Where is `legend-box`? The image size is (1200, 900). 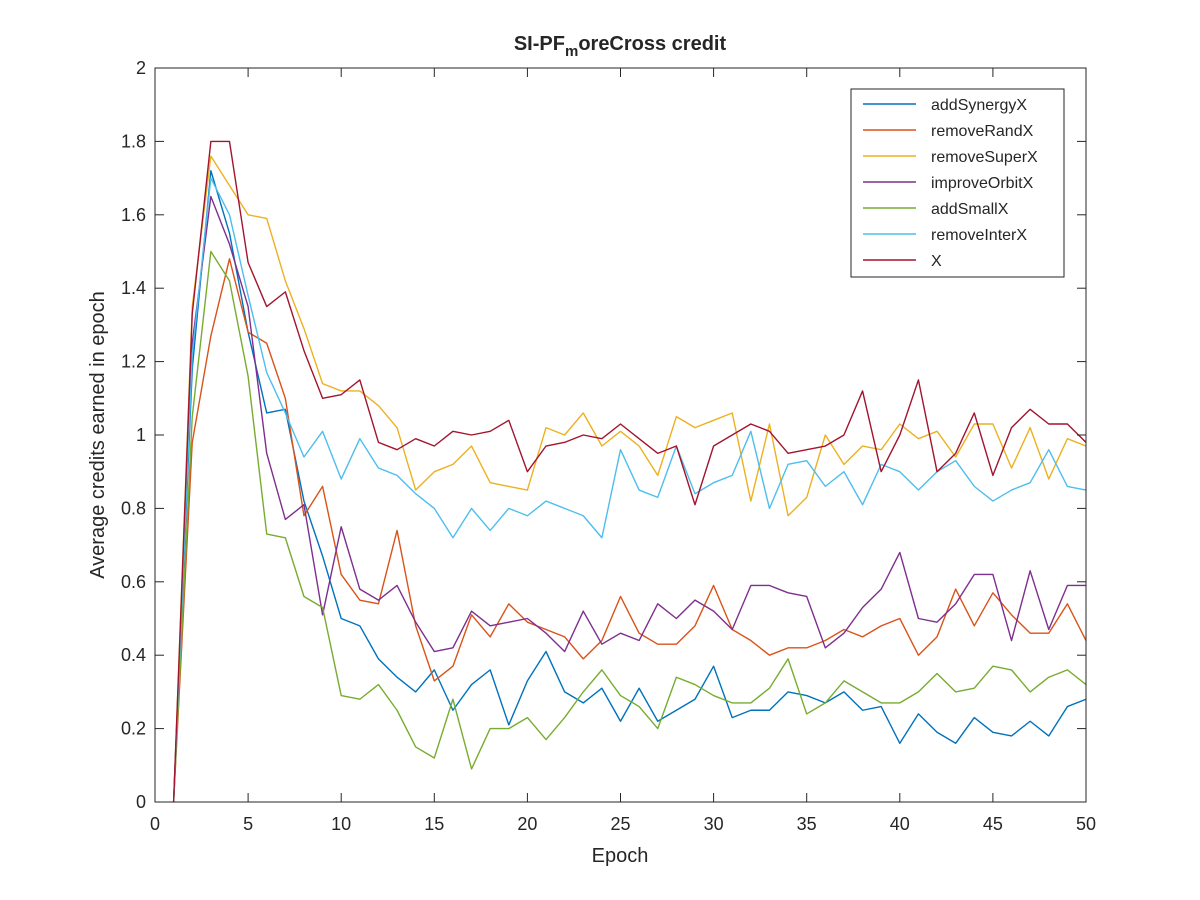 legend-box is located at coordinates (957, 183).